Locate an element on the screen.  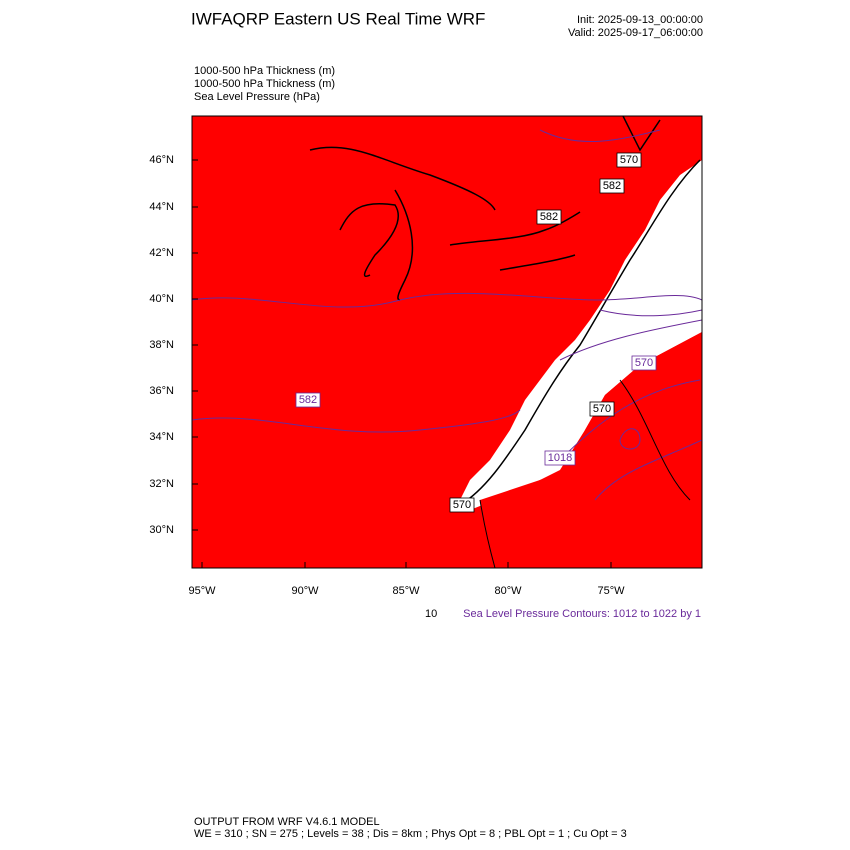
lat-label: 30°N is located at coordinates (161, 530).